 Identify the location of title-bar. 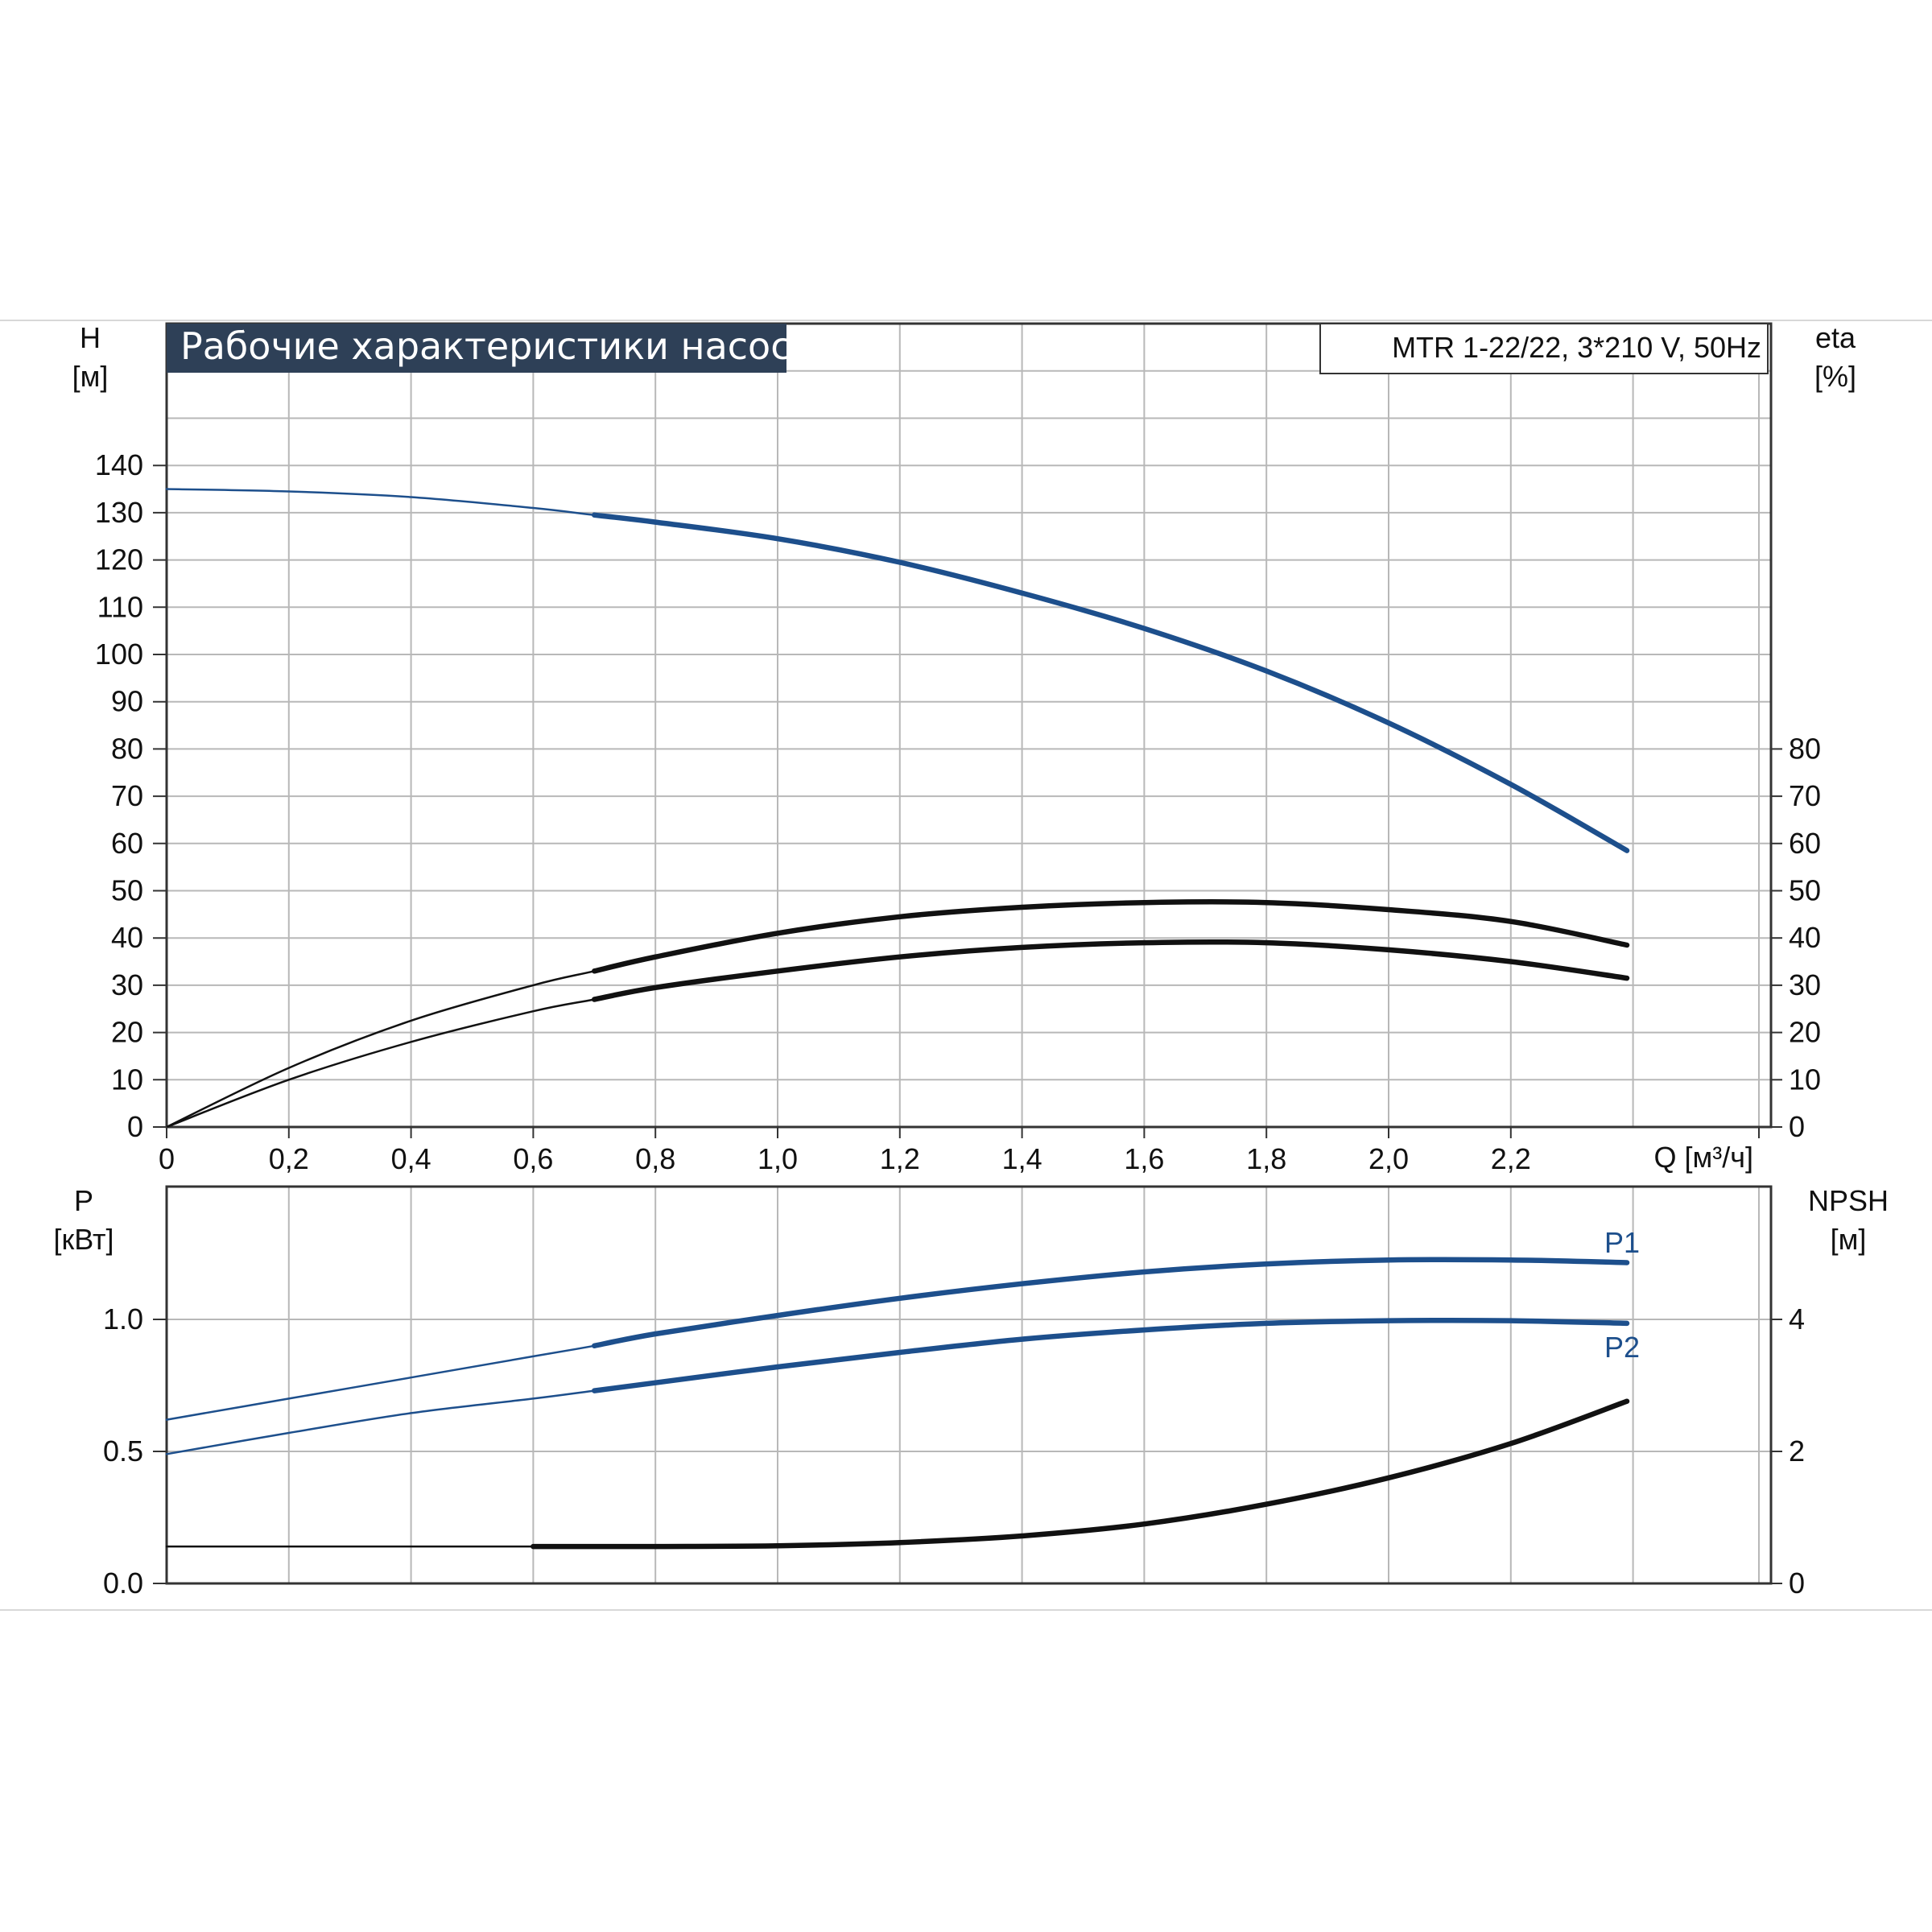
(476, 348).